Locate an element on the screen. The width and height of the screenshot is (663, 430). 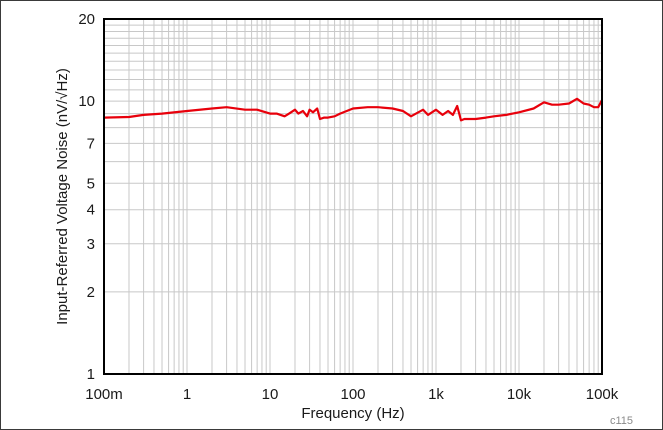
y-tick-label: 7 is located at coordinates (91, 143).